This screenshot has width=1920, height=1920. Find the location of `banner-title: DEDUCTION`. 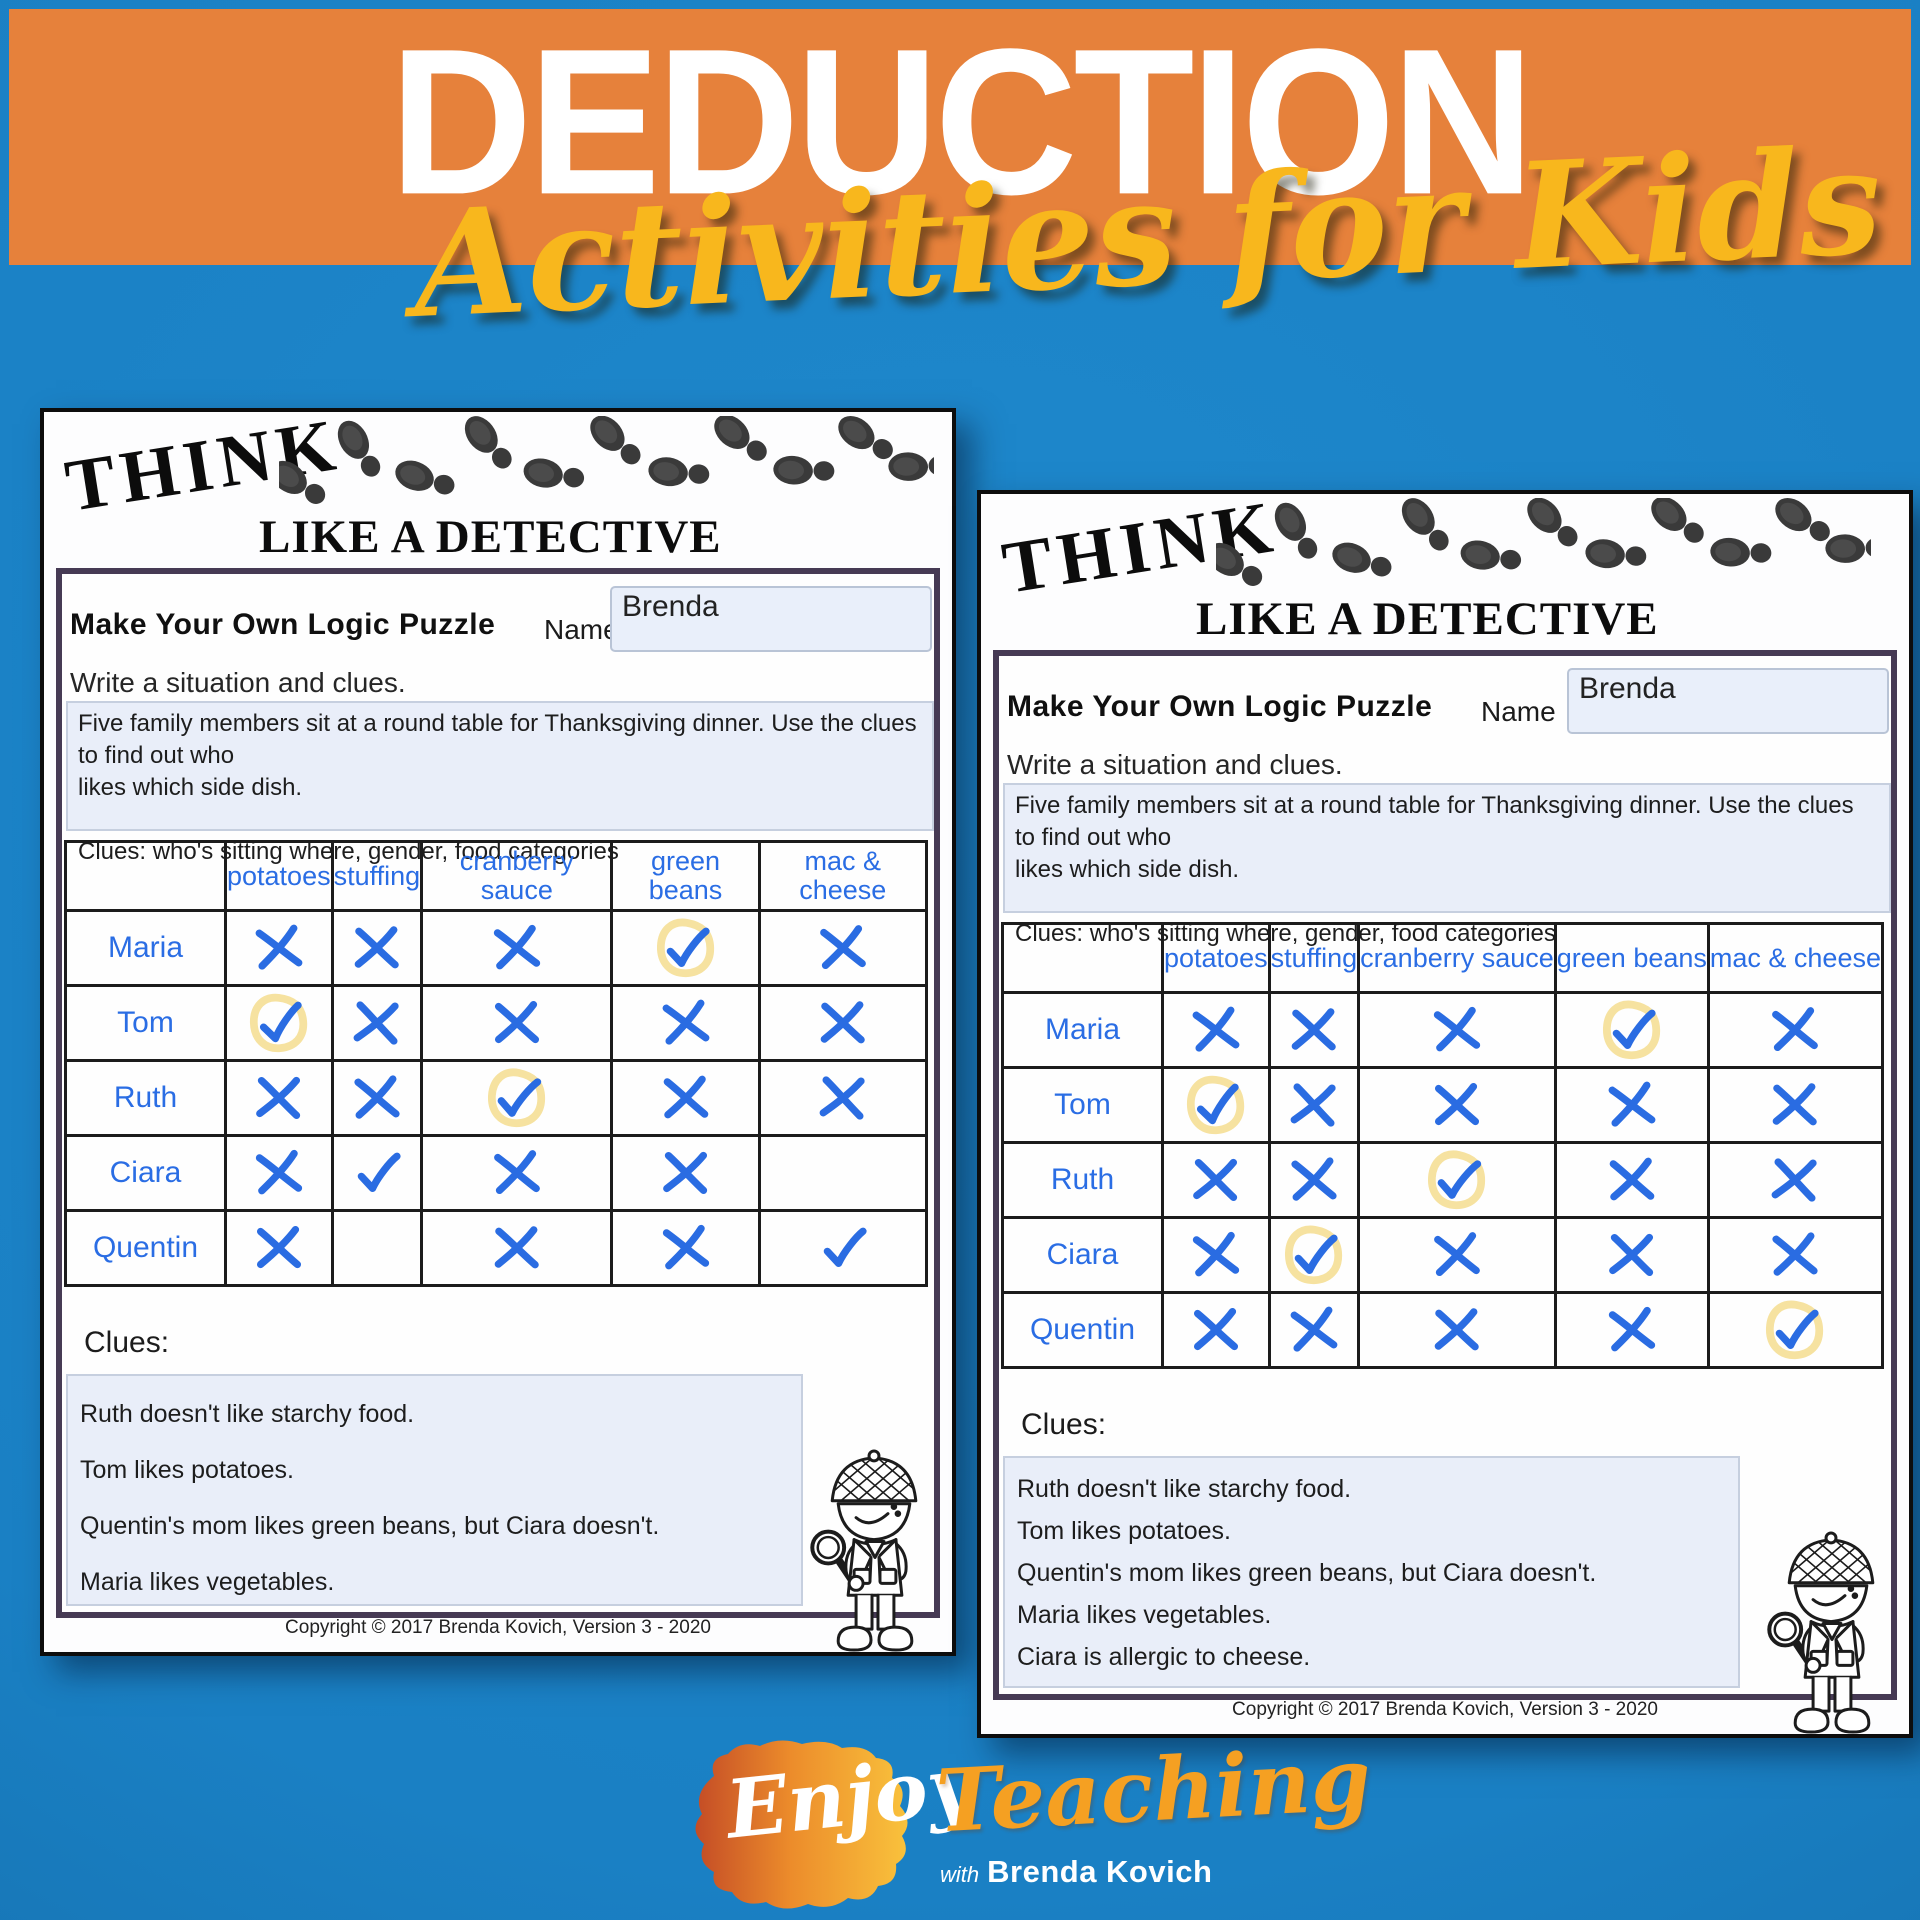

banner-title: DEDUCTION is located at coordinates (962, 121).